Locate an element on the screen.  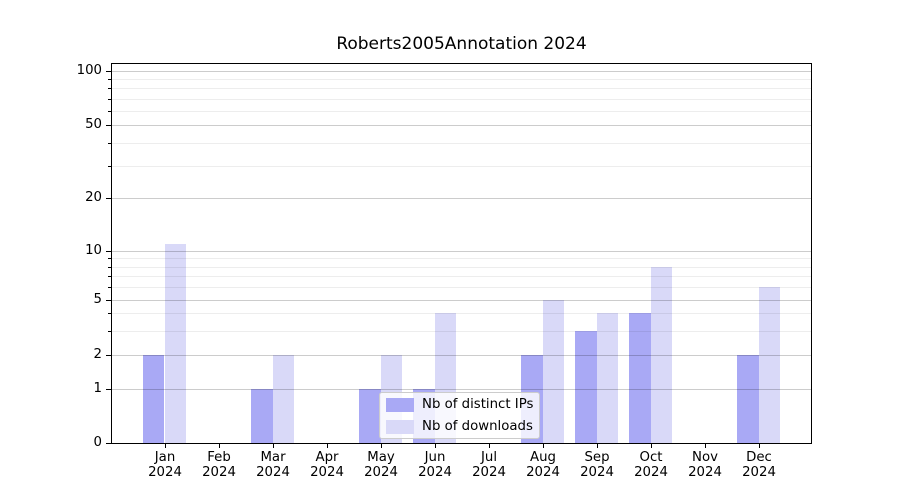
x-tick-label: Oct 2024 is located at coordinates (651, 465).